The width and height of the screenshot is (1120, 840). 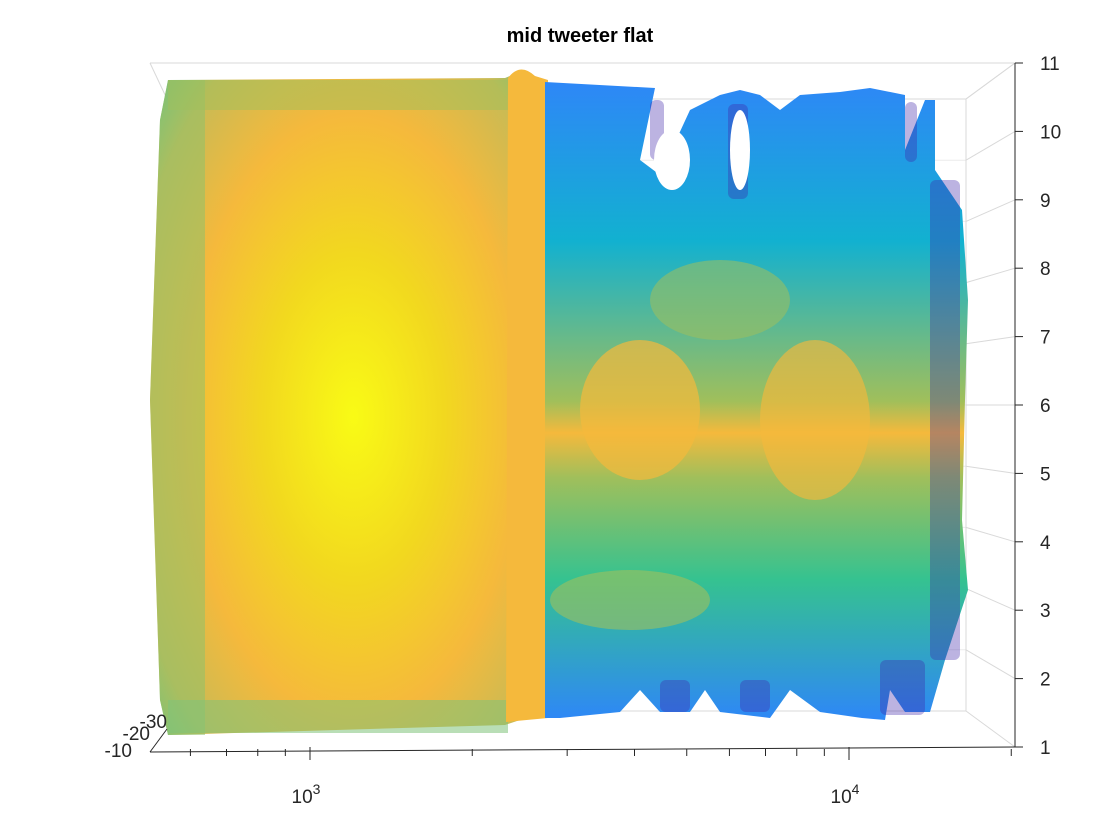 I want to click on surface-left-edge, so click(x=177, y=407).